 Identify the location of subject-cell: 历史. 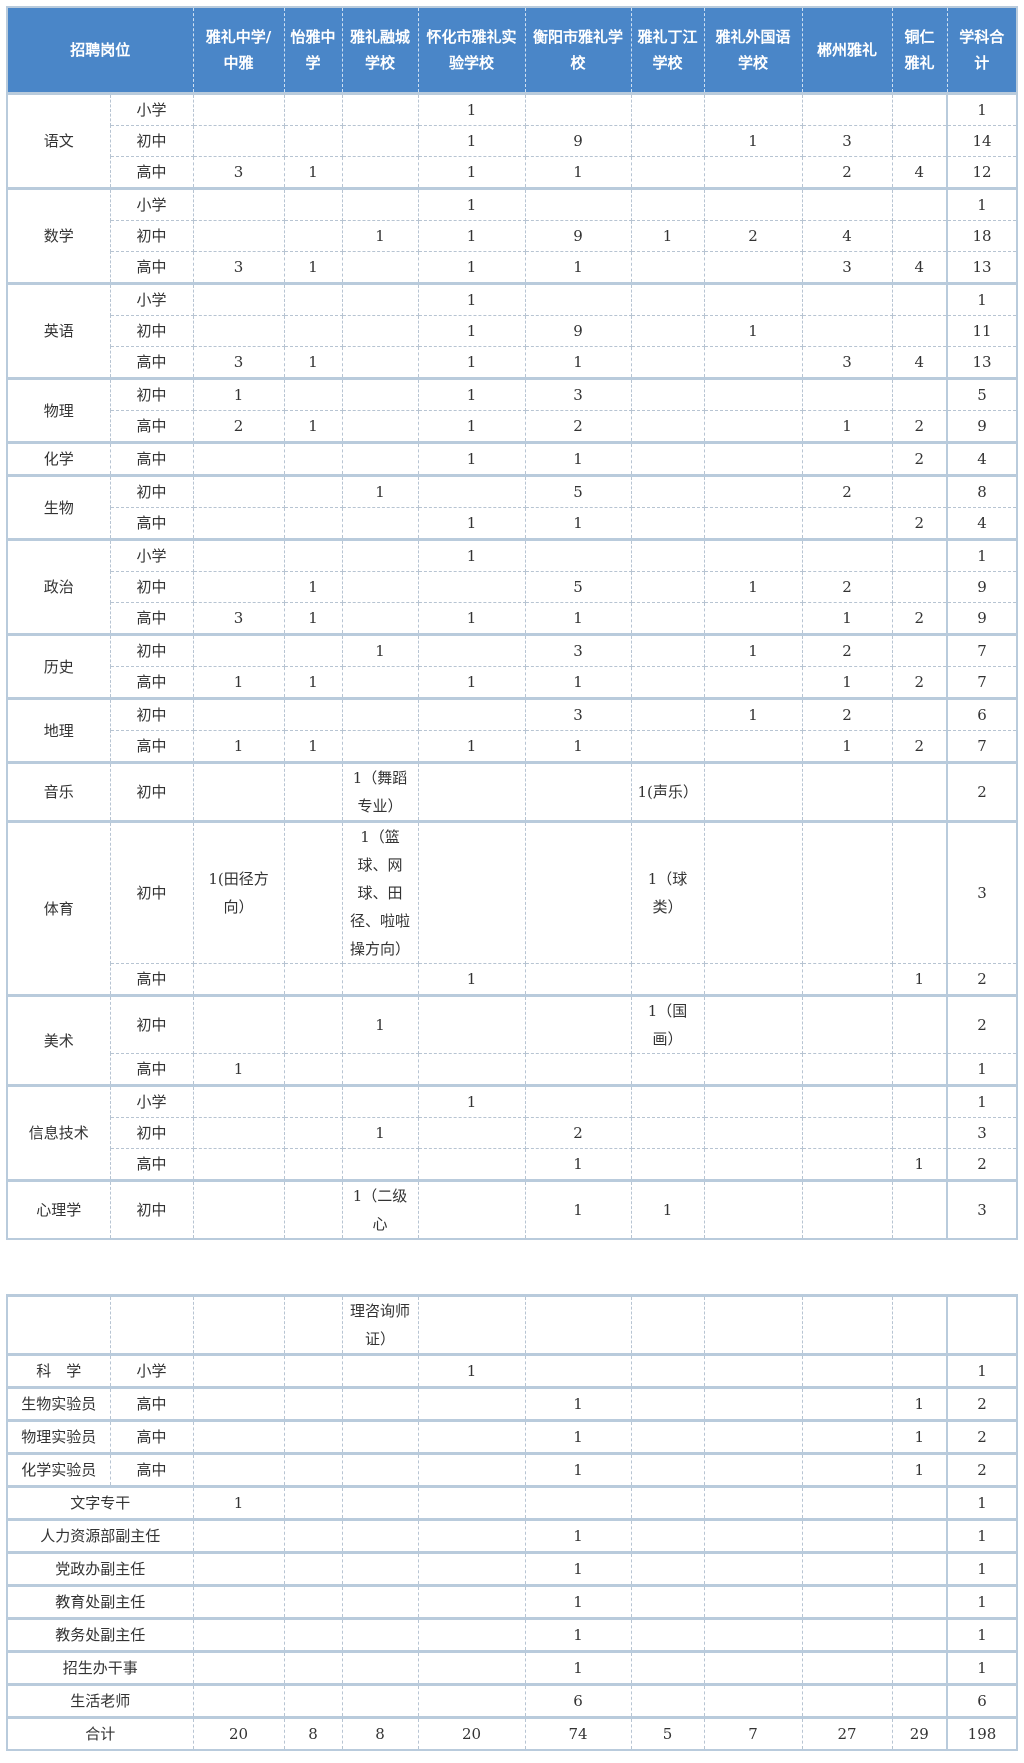
(58, 666).